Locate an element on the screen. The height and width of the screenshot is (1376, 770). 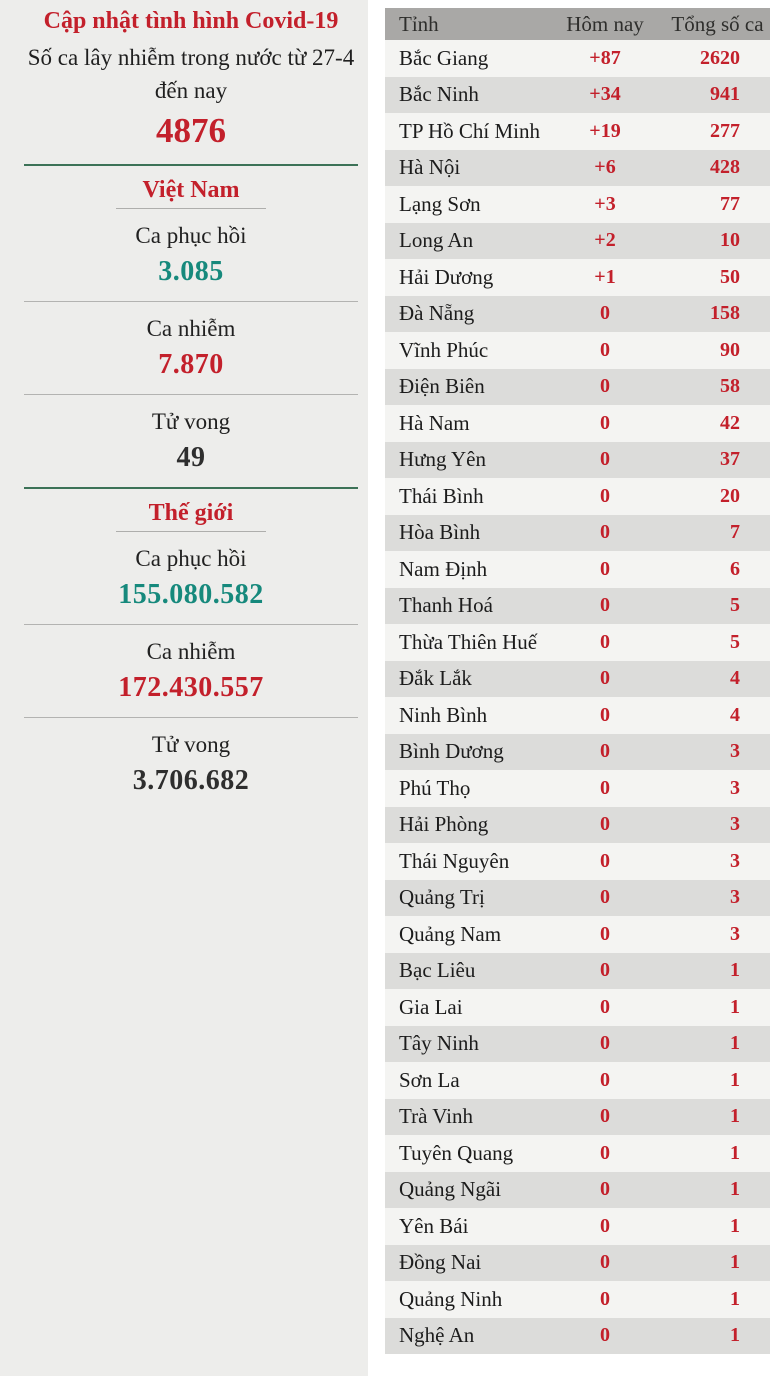
table-row: Quảng Ninh 0 1 is located at coordinates (577, 1299).